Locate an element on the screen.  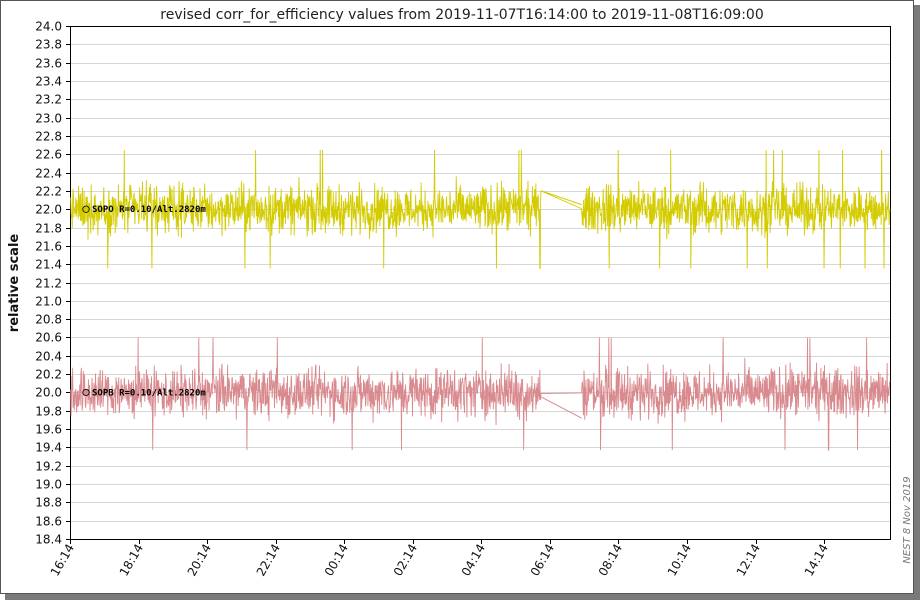
y-tick-label: 18.4 is located at coordinates (48, 540).